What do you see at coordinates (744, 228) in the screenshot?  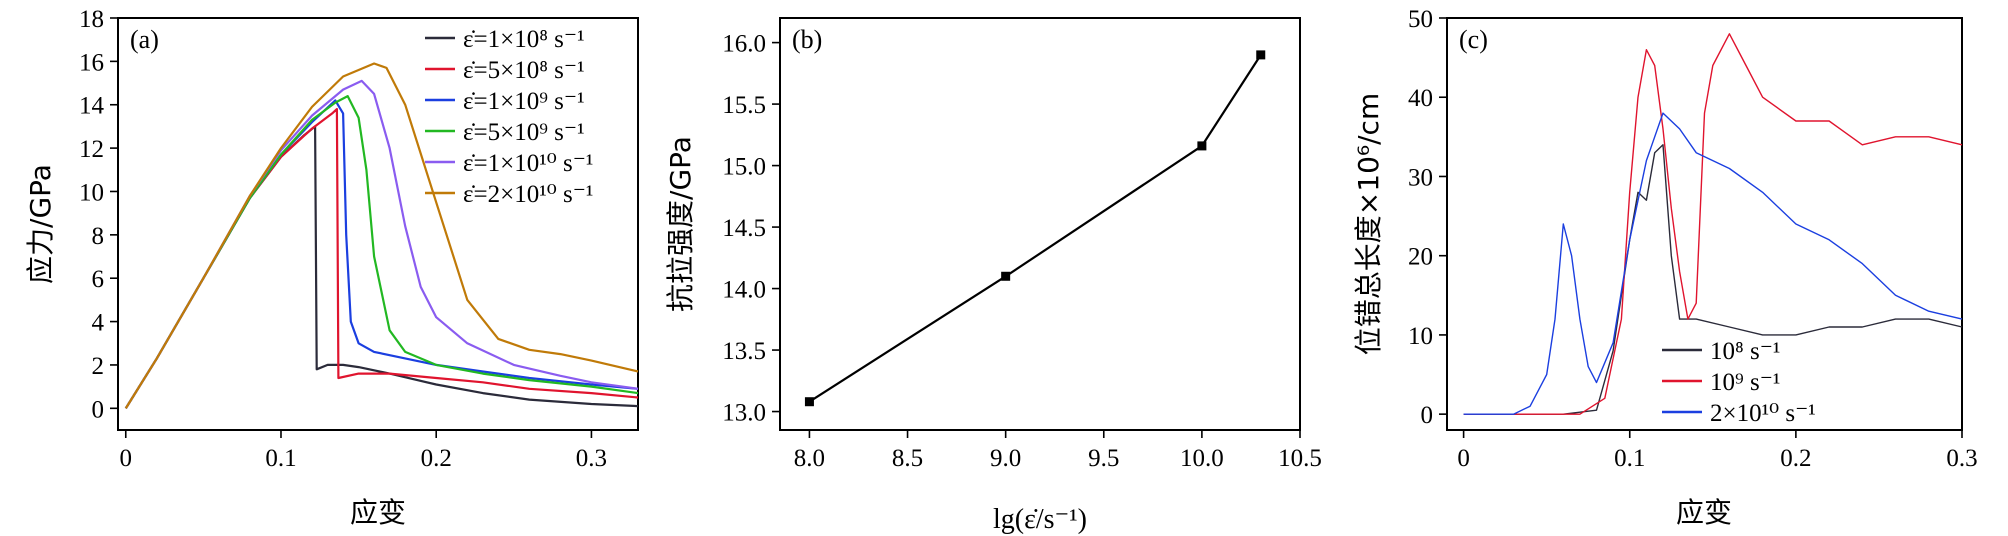 I see `y-tick-label: 14.5` at bounding box center [744, 228].